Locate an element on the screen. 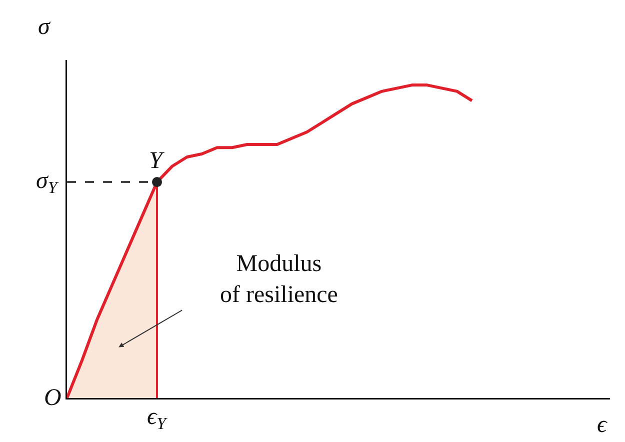  annotation: Modulus of resilience is located at coordinates (279, 279).